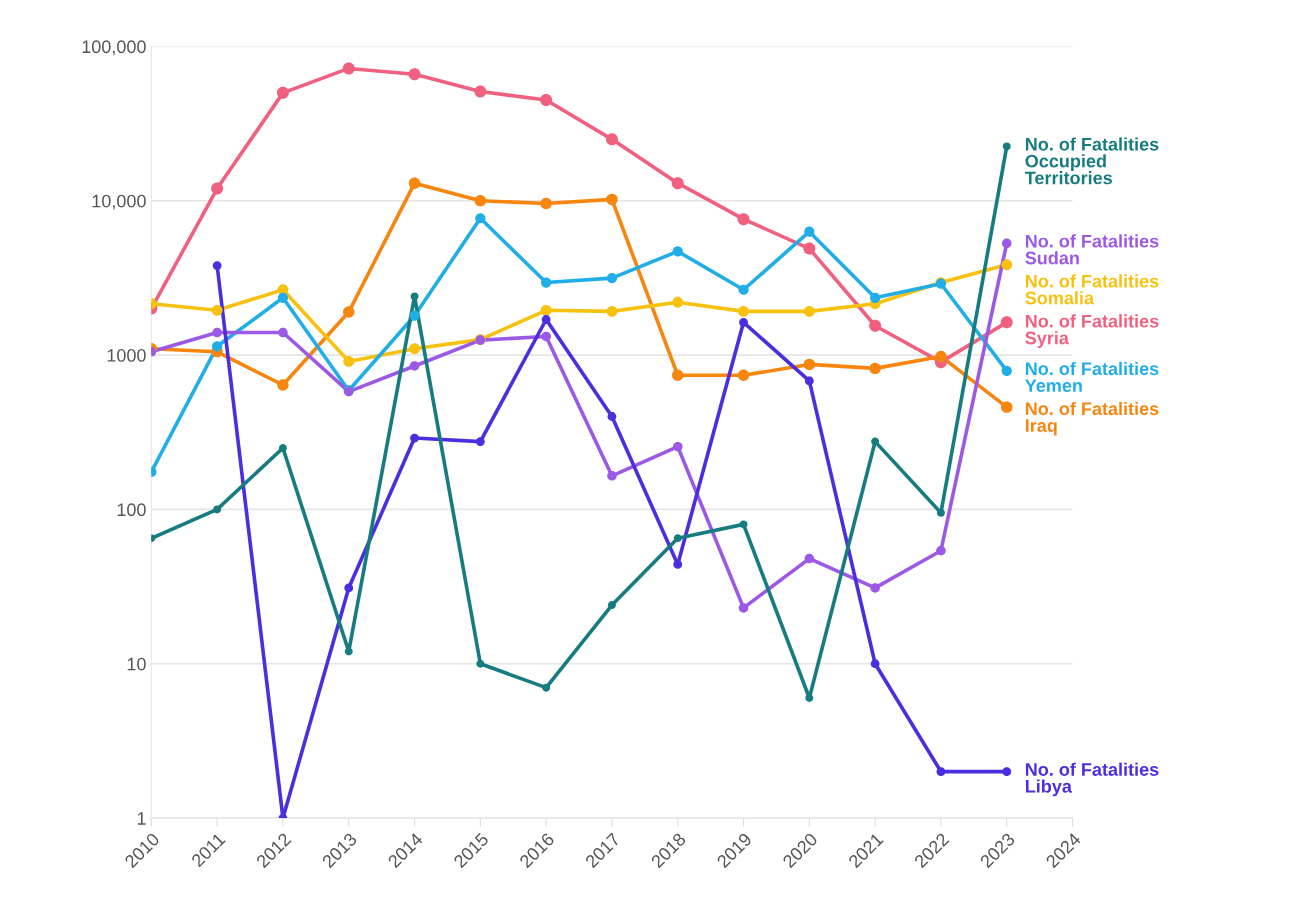 The image size is (1316, 910). What do you see at coordinates (119, 202) in the screenshot?
I see `y-tick-label: 10,000` at bounding box center [119, 202].